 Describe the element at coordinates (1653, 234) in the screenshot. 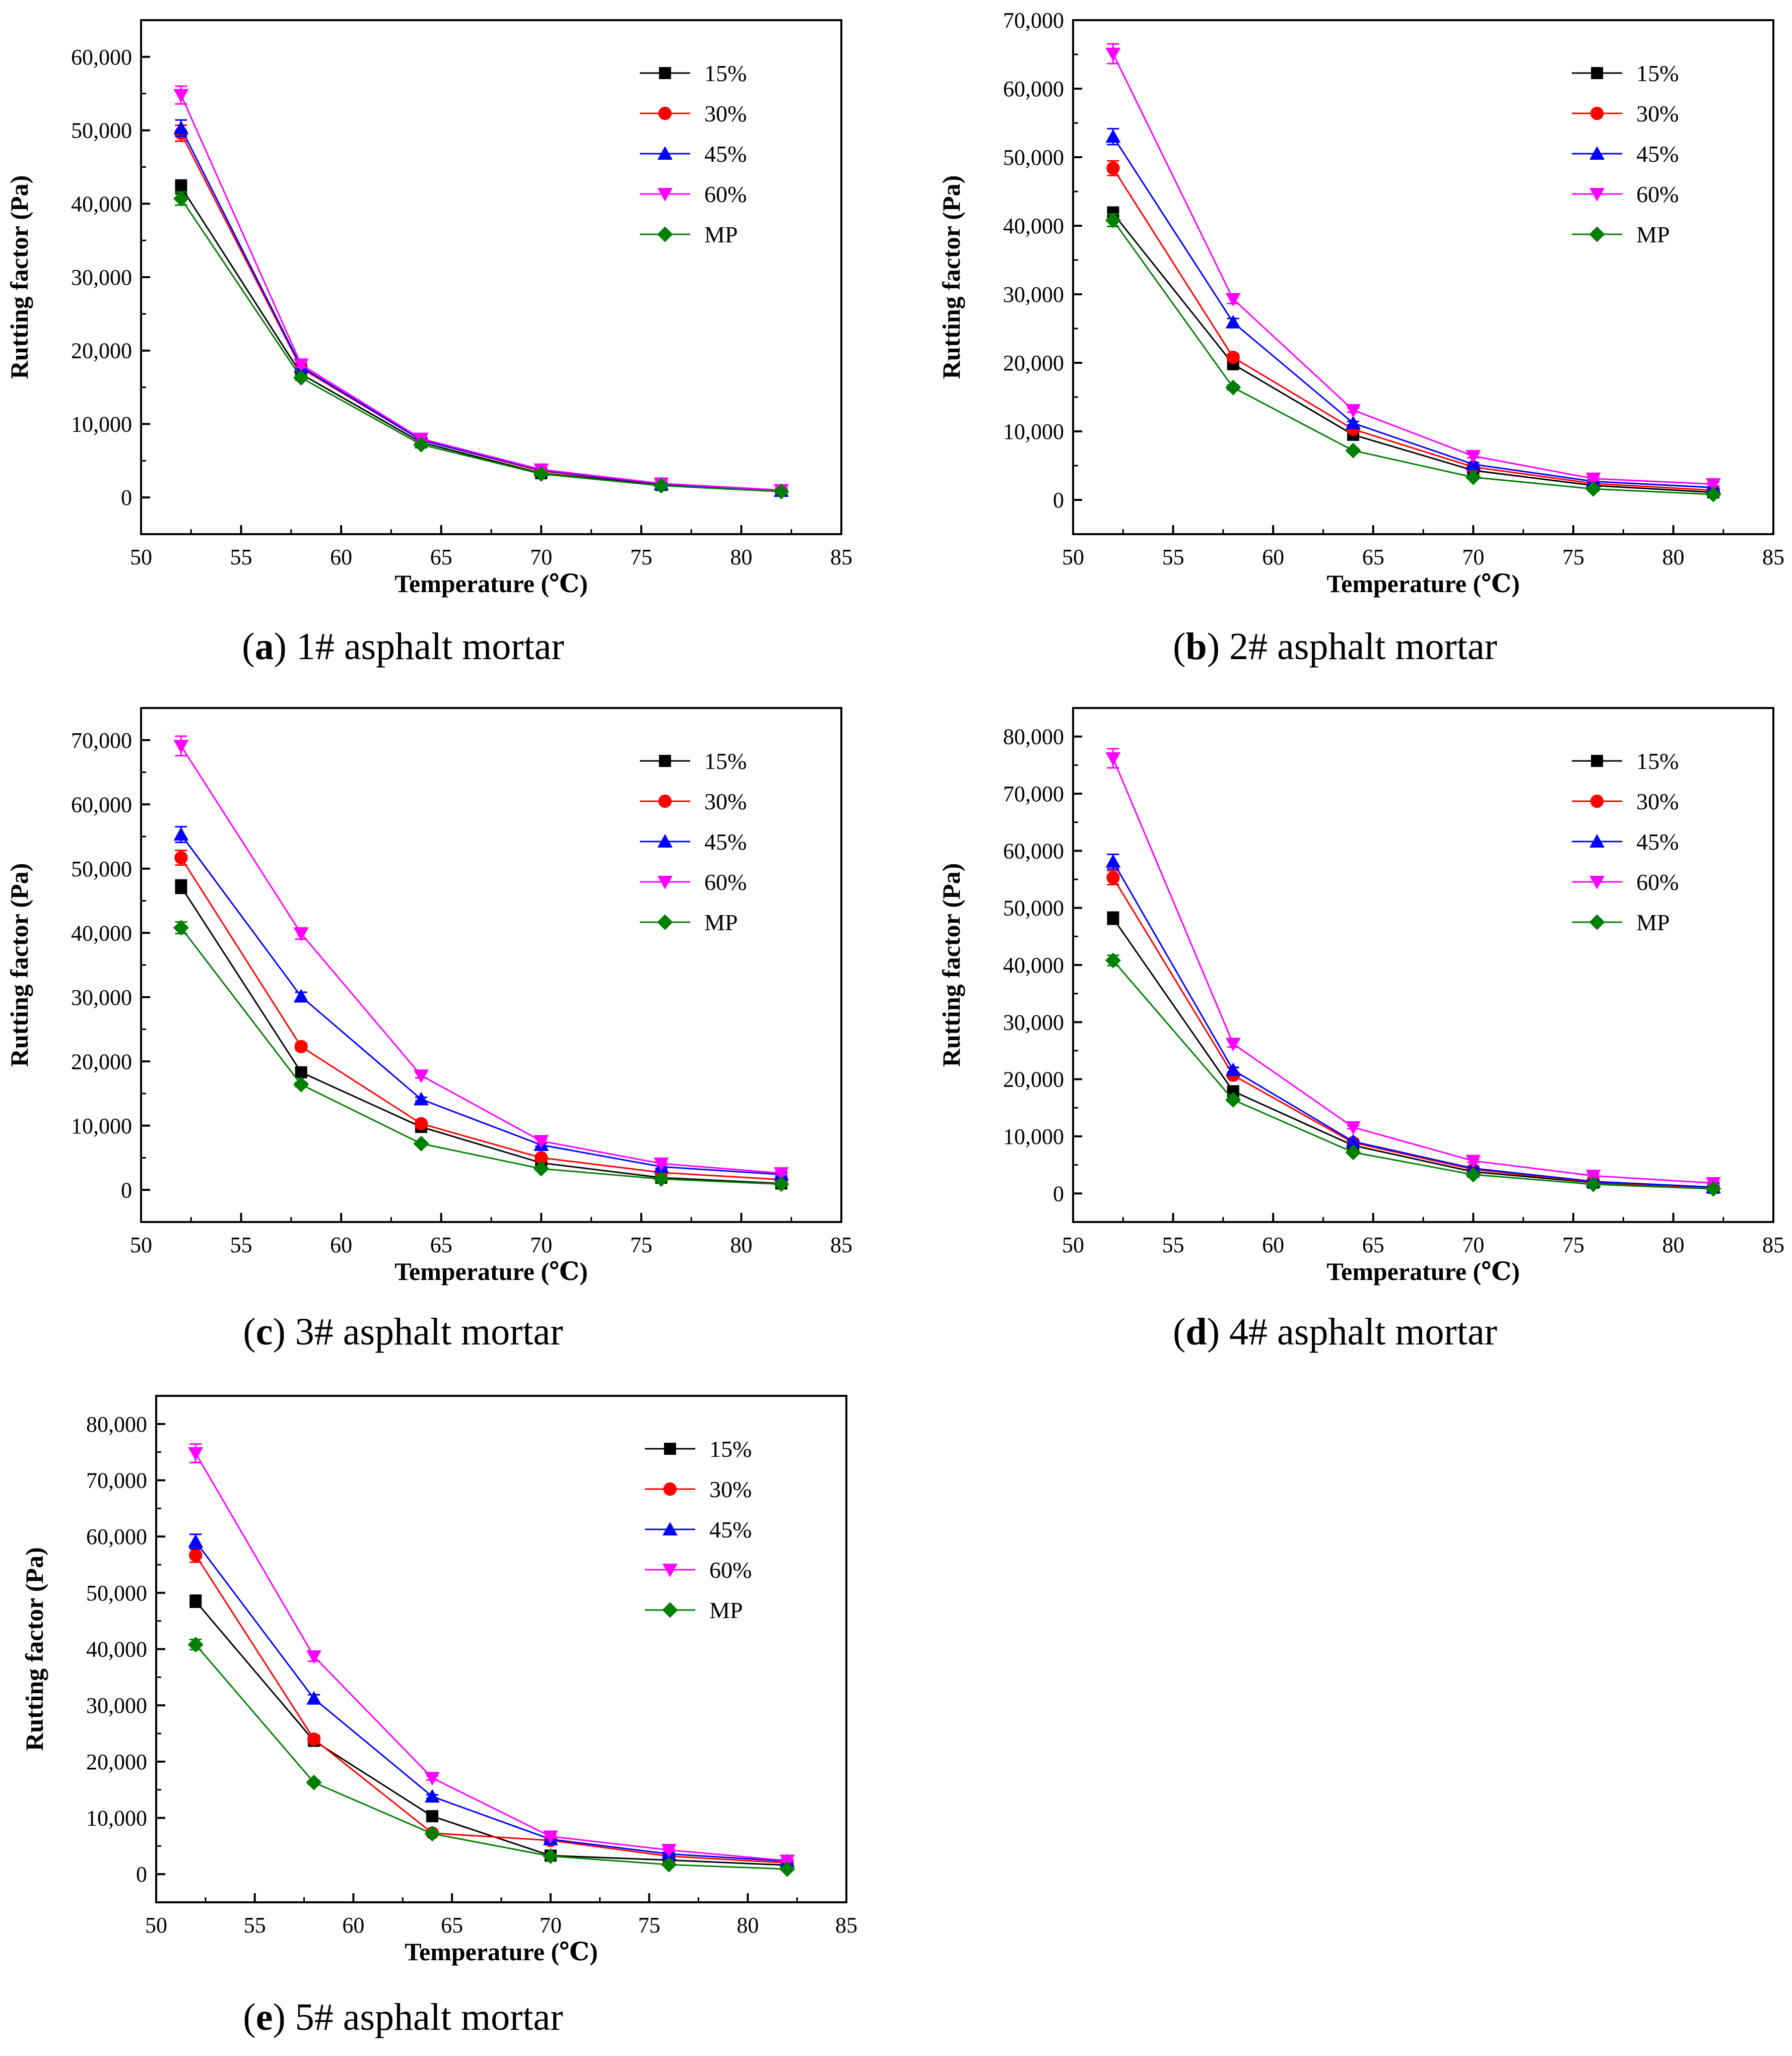

I see `legend-label-mp: MP` at that location.